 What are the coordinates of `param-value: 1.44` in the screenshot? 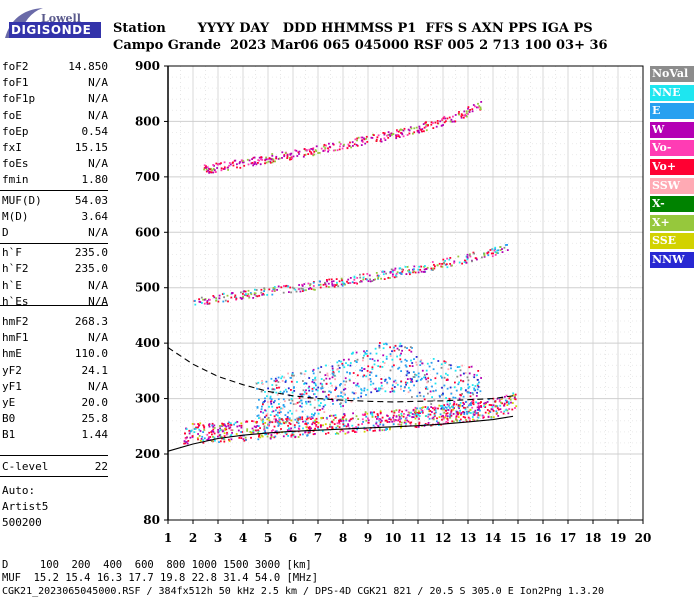 It's located at (95, 435).